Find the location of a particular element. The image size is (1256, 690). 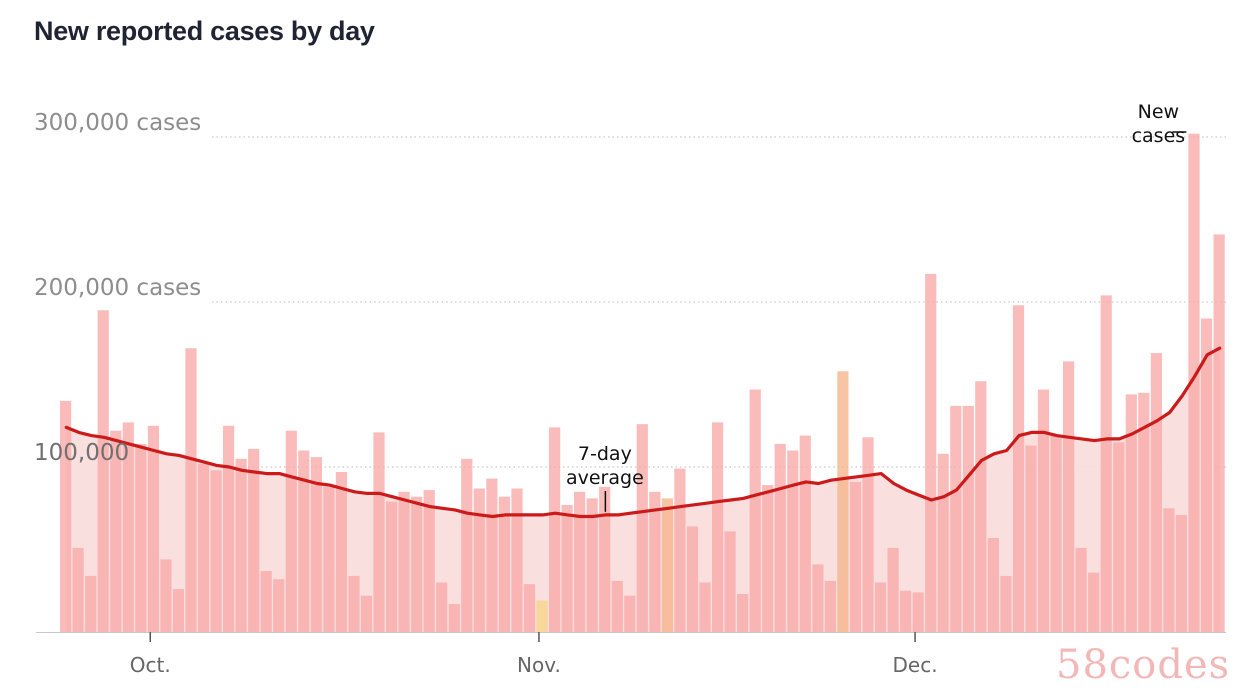

x-tick-label: Nov. is located at coordinates (539, 665).